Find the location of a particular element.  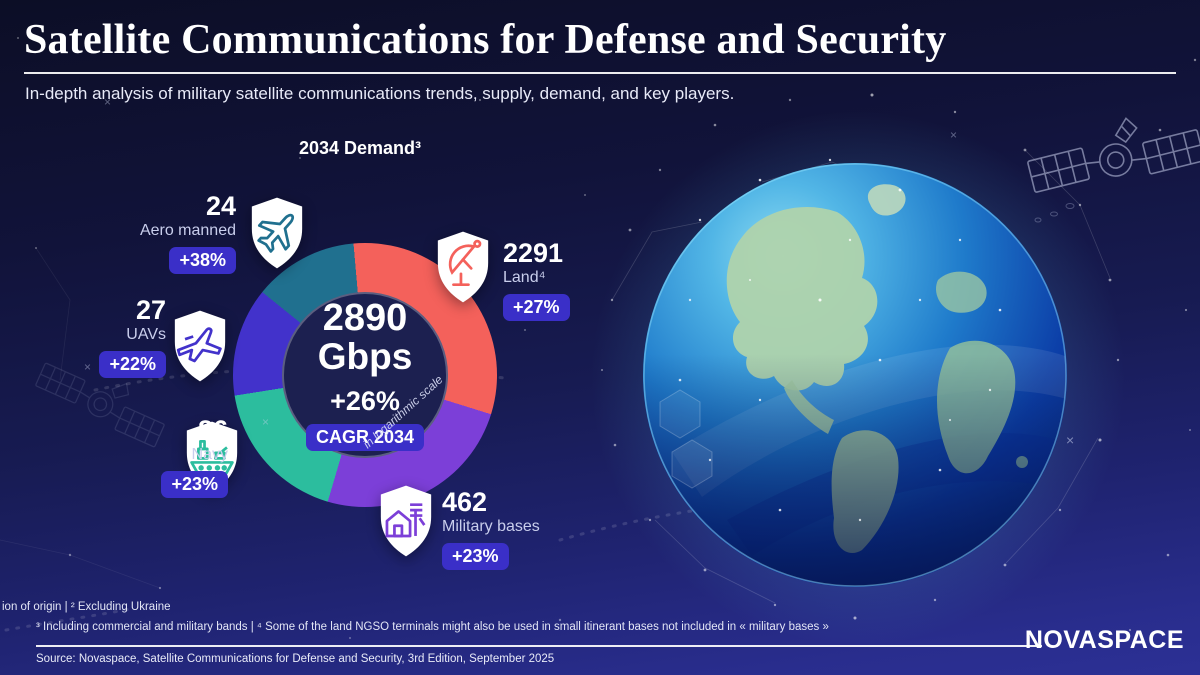

cagr-label-badge: CAGR 2034 is located at coordinates (365, 437).